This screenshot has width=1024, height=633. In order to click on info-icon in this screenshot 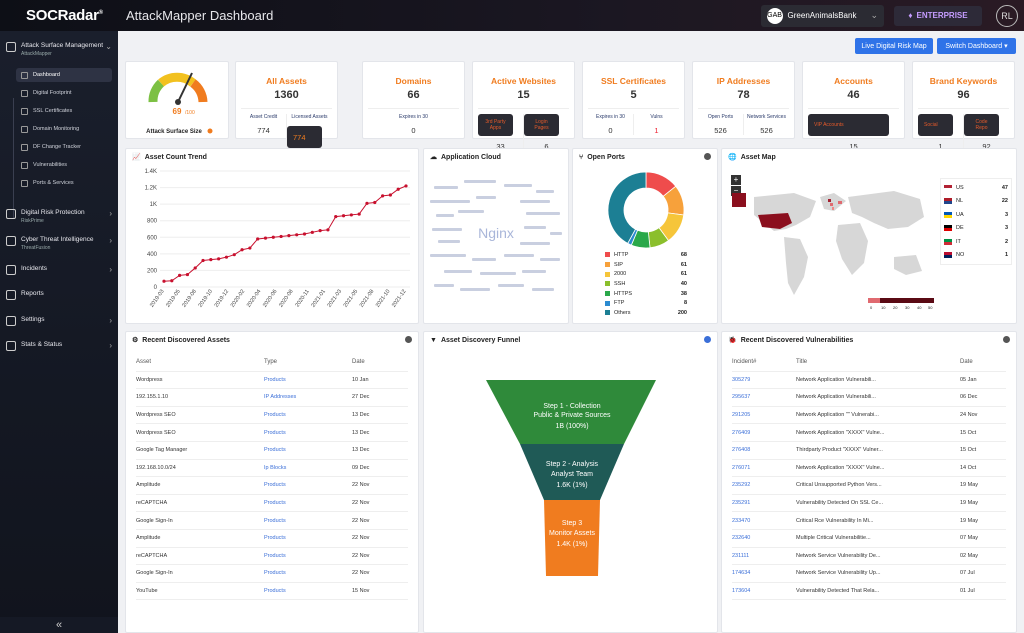, I will do `click(707, 339)`.